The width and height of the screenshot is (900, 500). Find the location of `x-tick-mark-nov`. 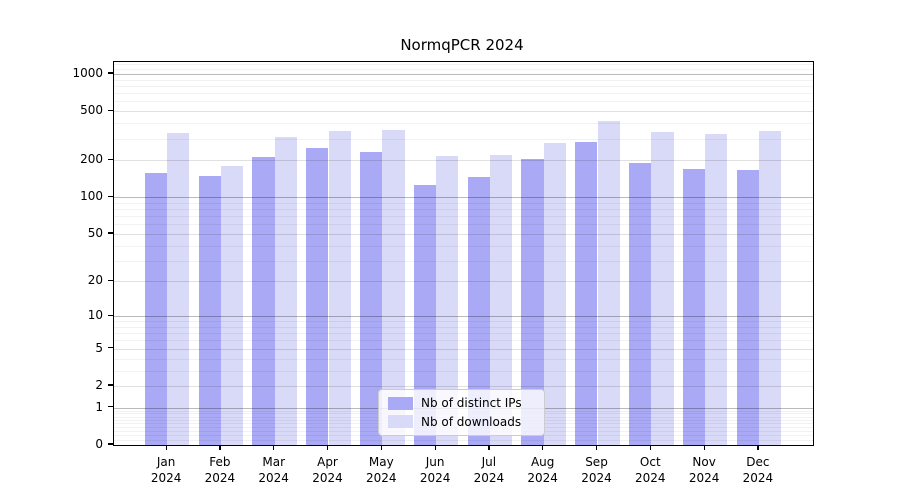

x-tick-mark-nov is located at coordinates (704, 447).